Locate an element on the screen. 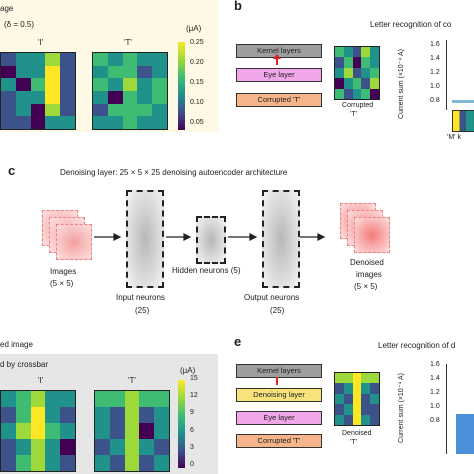 The width and height of the screenshot is (474, 474). denoised-label: Denoised is located at coordinates (367, 262).